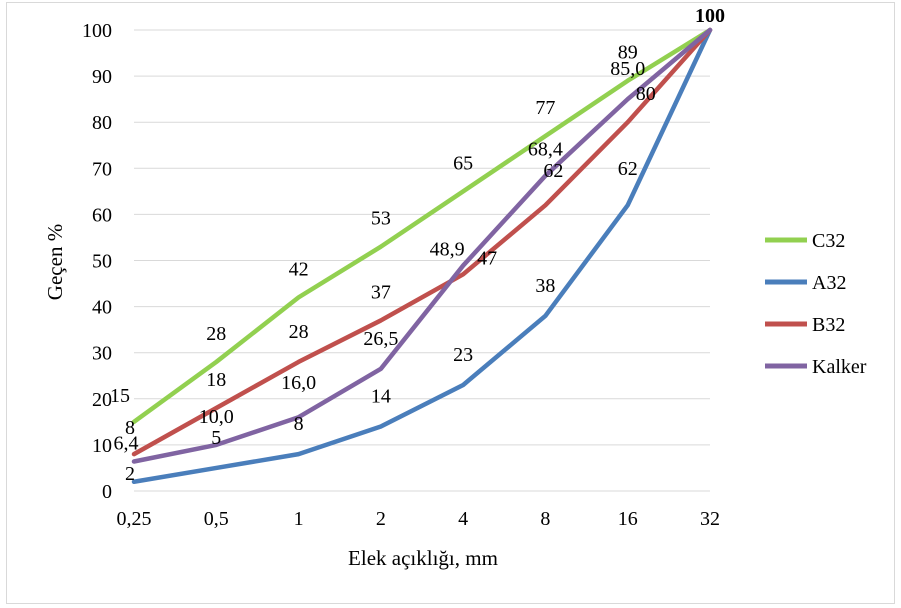 This screenshot has width=901, height=608. Describe the element at coordinates (545, 286) in the screenshot. I see `data-label: 38` at that location.